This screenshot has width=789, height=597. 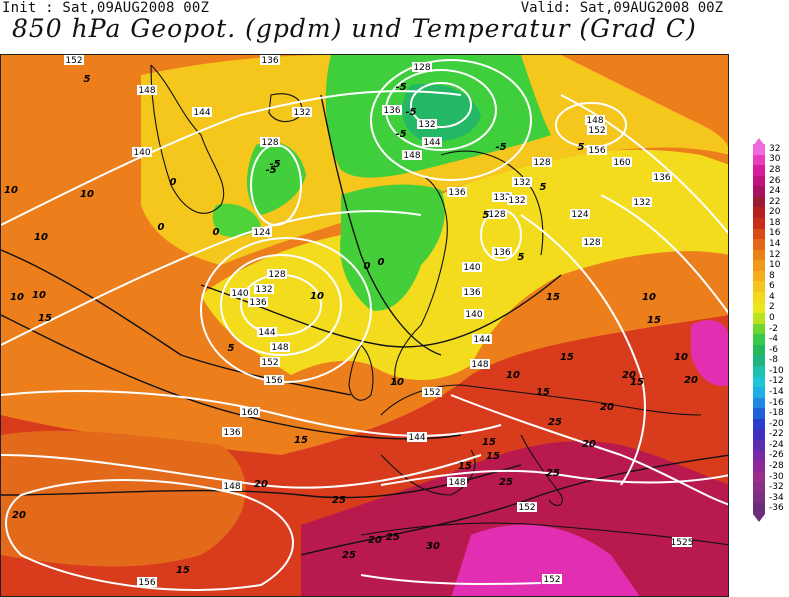 What do you see at coordinates (776, 413) in the screenshot?
I see `legend-label: -18` at bounding box center [776, 413].